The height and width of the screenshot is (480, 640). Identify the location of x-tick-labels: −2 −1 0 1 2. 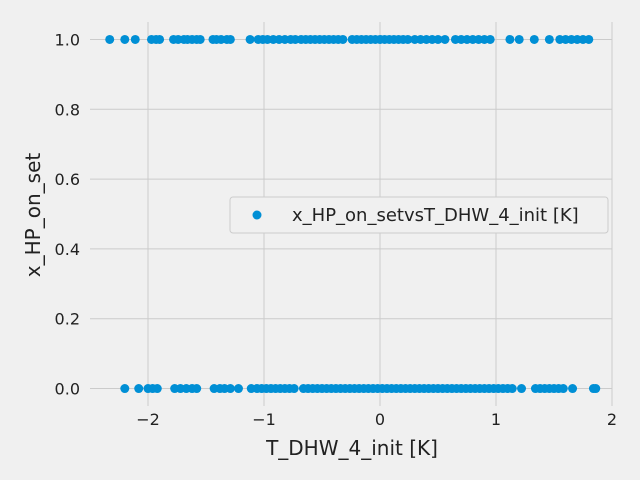
(376, 419).